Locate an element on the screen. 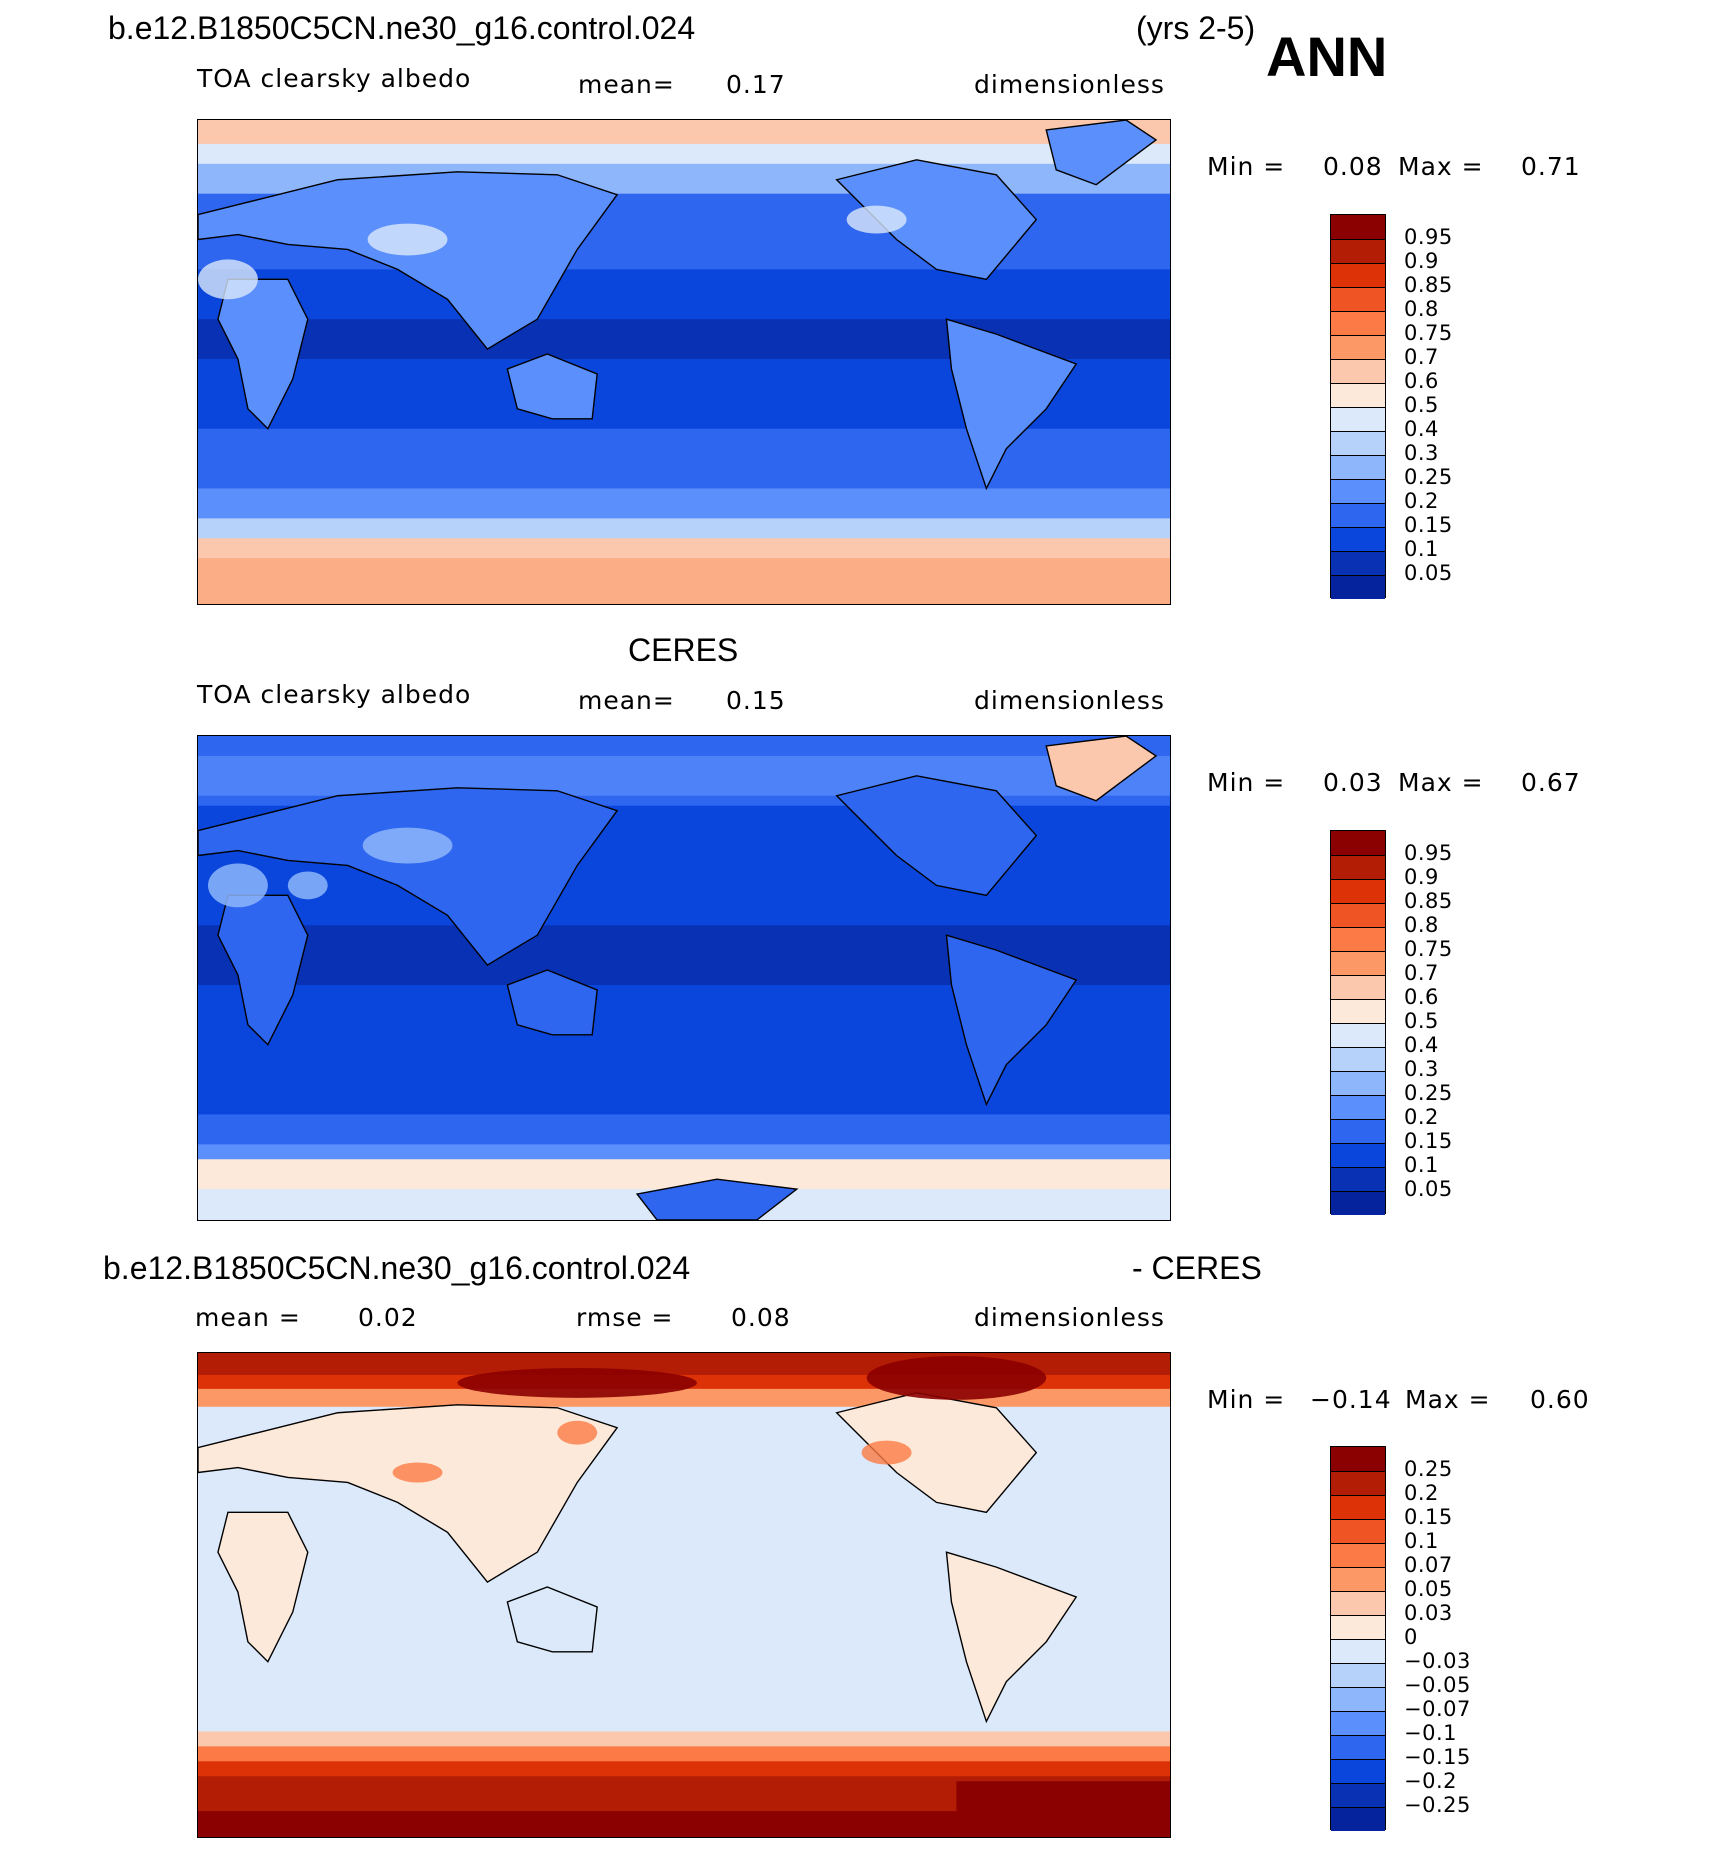 Image resolution: width=1710 pixels, height=1863 pixels. panel3-rmse-label: rmse = is located at coordinates (625, 1317).